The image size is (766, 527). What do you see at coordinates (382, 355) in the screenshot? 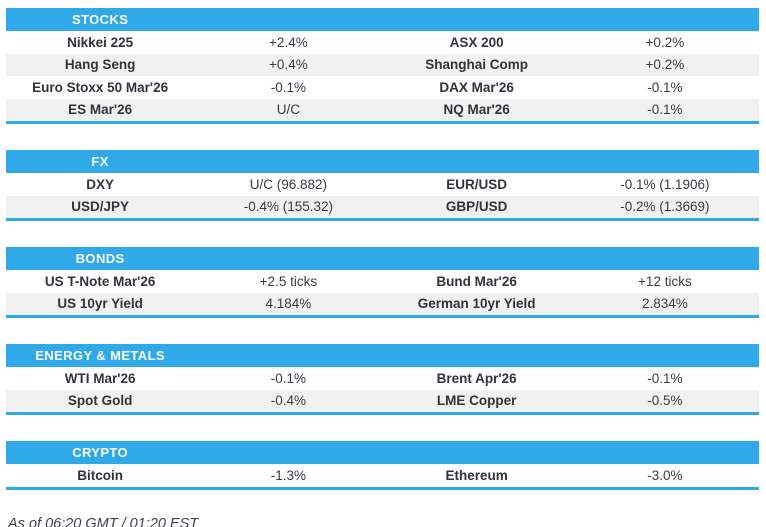
I see `section-header-energy-metals: ENERGY & METALS` at bounding box center [382, 355].